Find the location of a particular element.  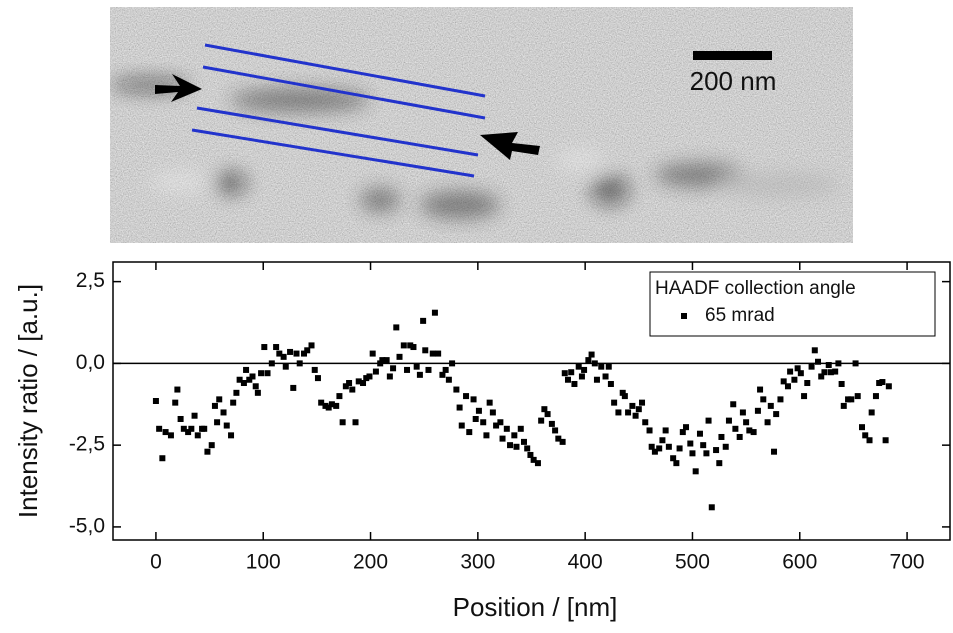

x-tick-label: 100 is located at coordinates (263, 562).